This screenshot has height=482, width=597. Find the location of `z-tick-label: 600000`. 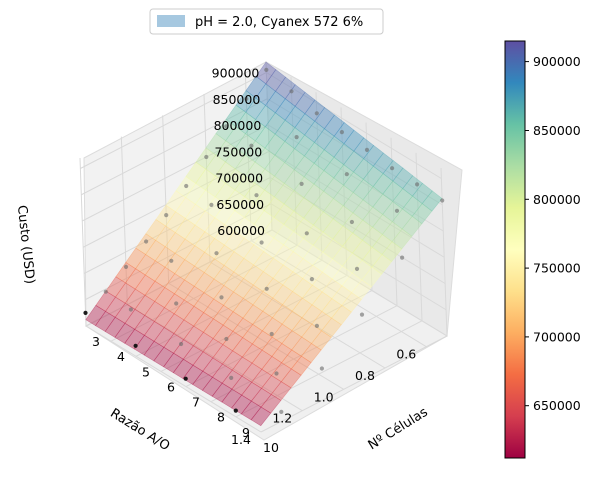

z-tick-label: 600000 is located at coordinates (241, 230).